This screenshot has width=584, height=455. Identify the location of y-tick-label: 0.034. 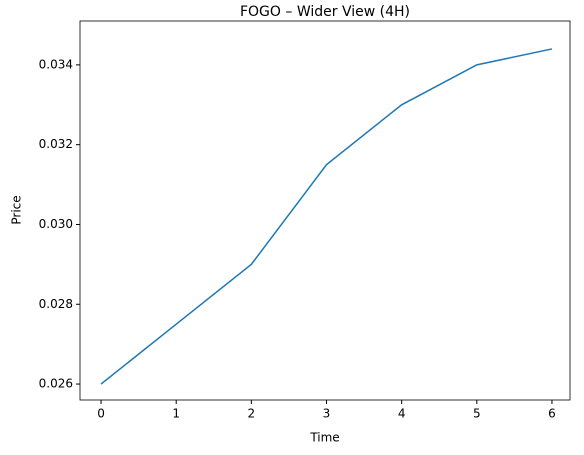
(56, 64).